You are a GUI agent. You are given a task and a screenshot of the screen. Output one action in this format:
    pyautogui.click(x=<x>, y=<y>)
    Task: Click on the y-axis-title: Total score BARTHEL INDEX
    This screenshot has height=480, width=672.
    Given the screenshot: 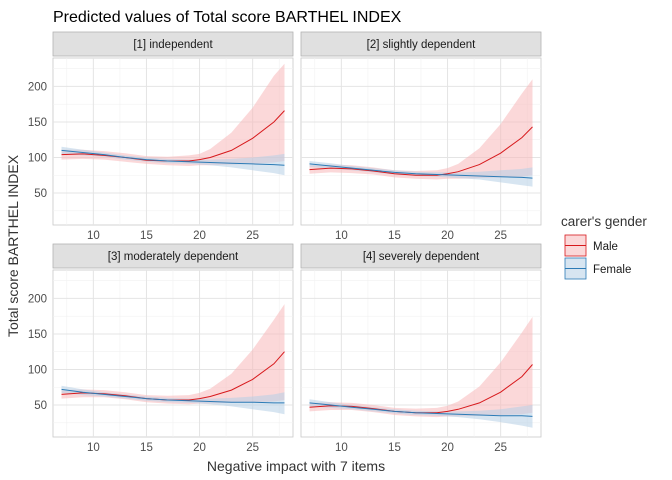 What is the action you would take?
    pyautogui.click(x=13, y=245)
    